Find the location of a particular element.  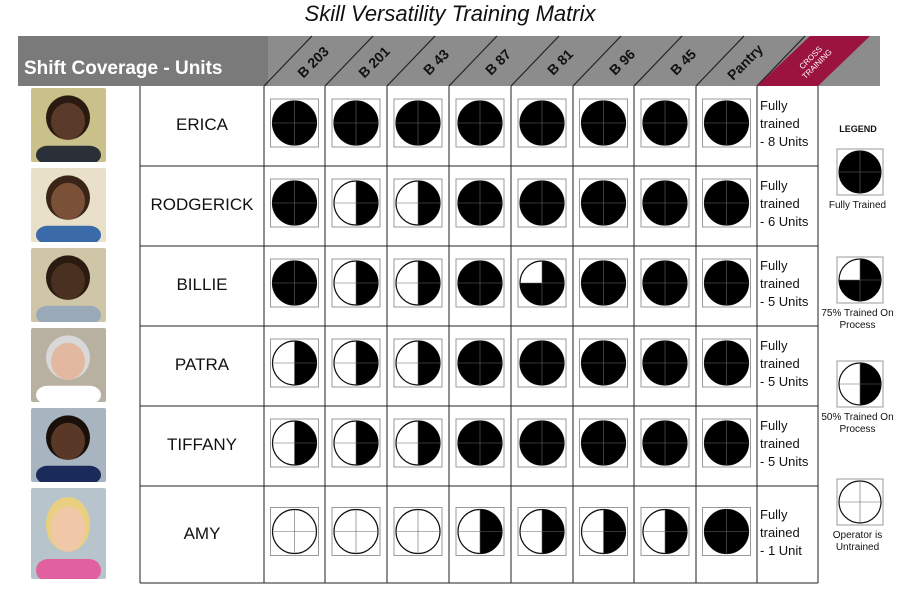

status-line: - 8 Units is located at coordinates (784, 141).